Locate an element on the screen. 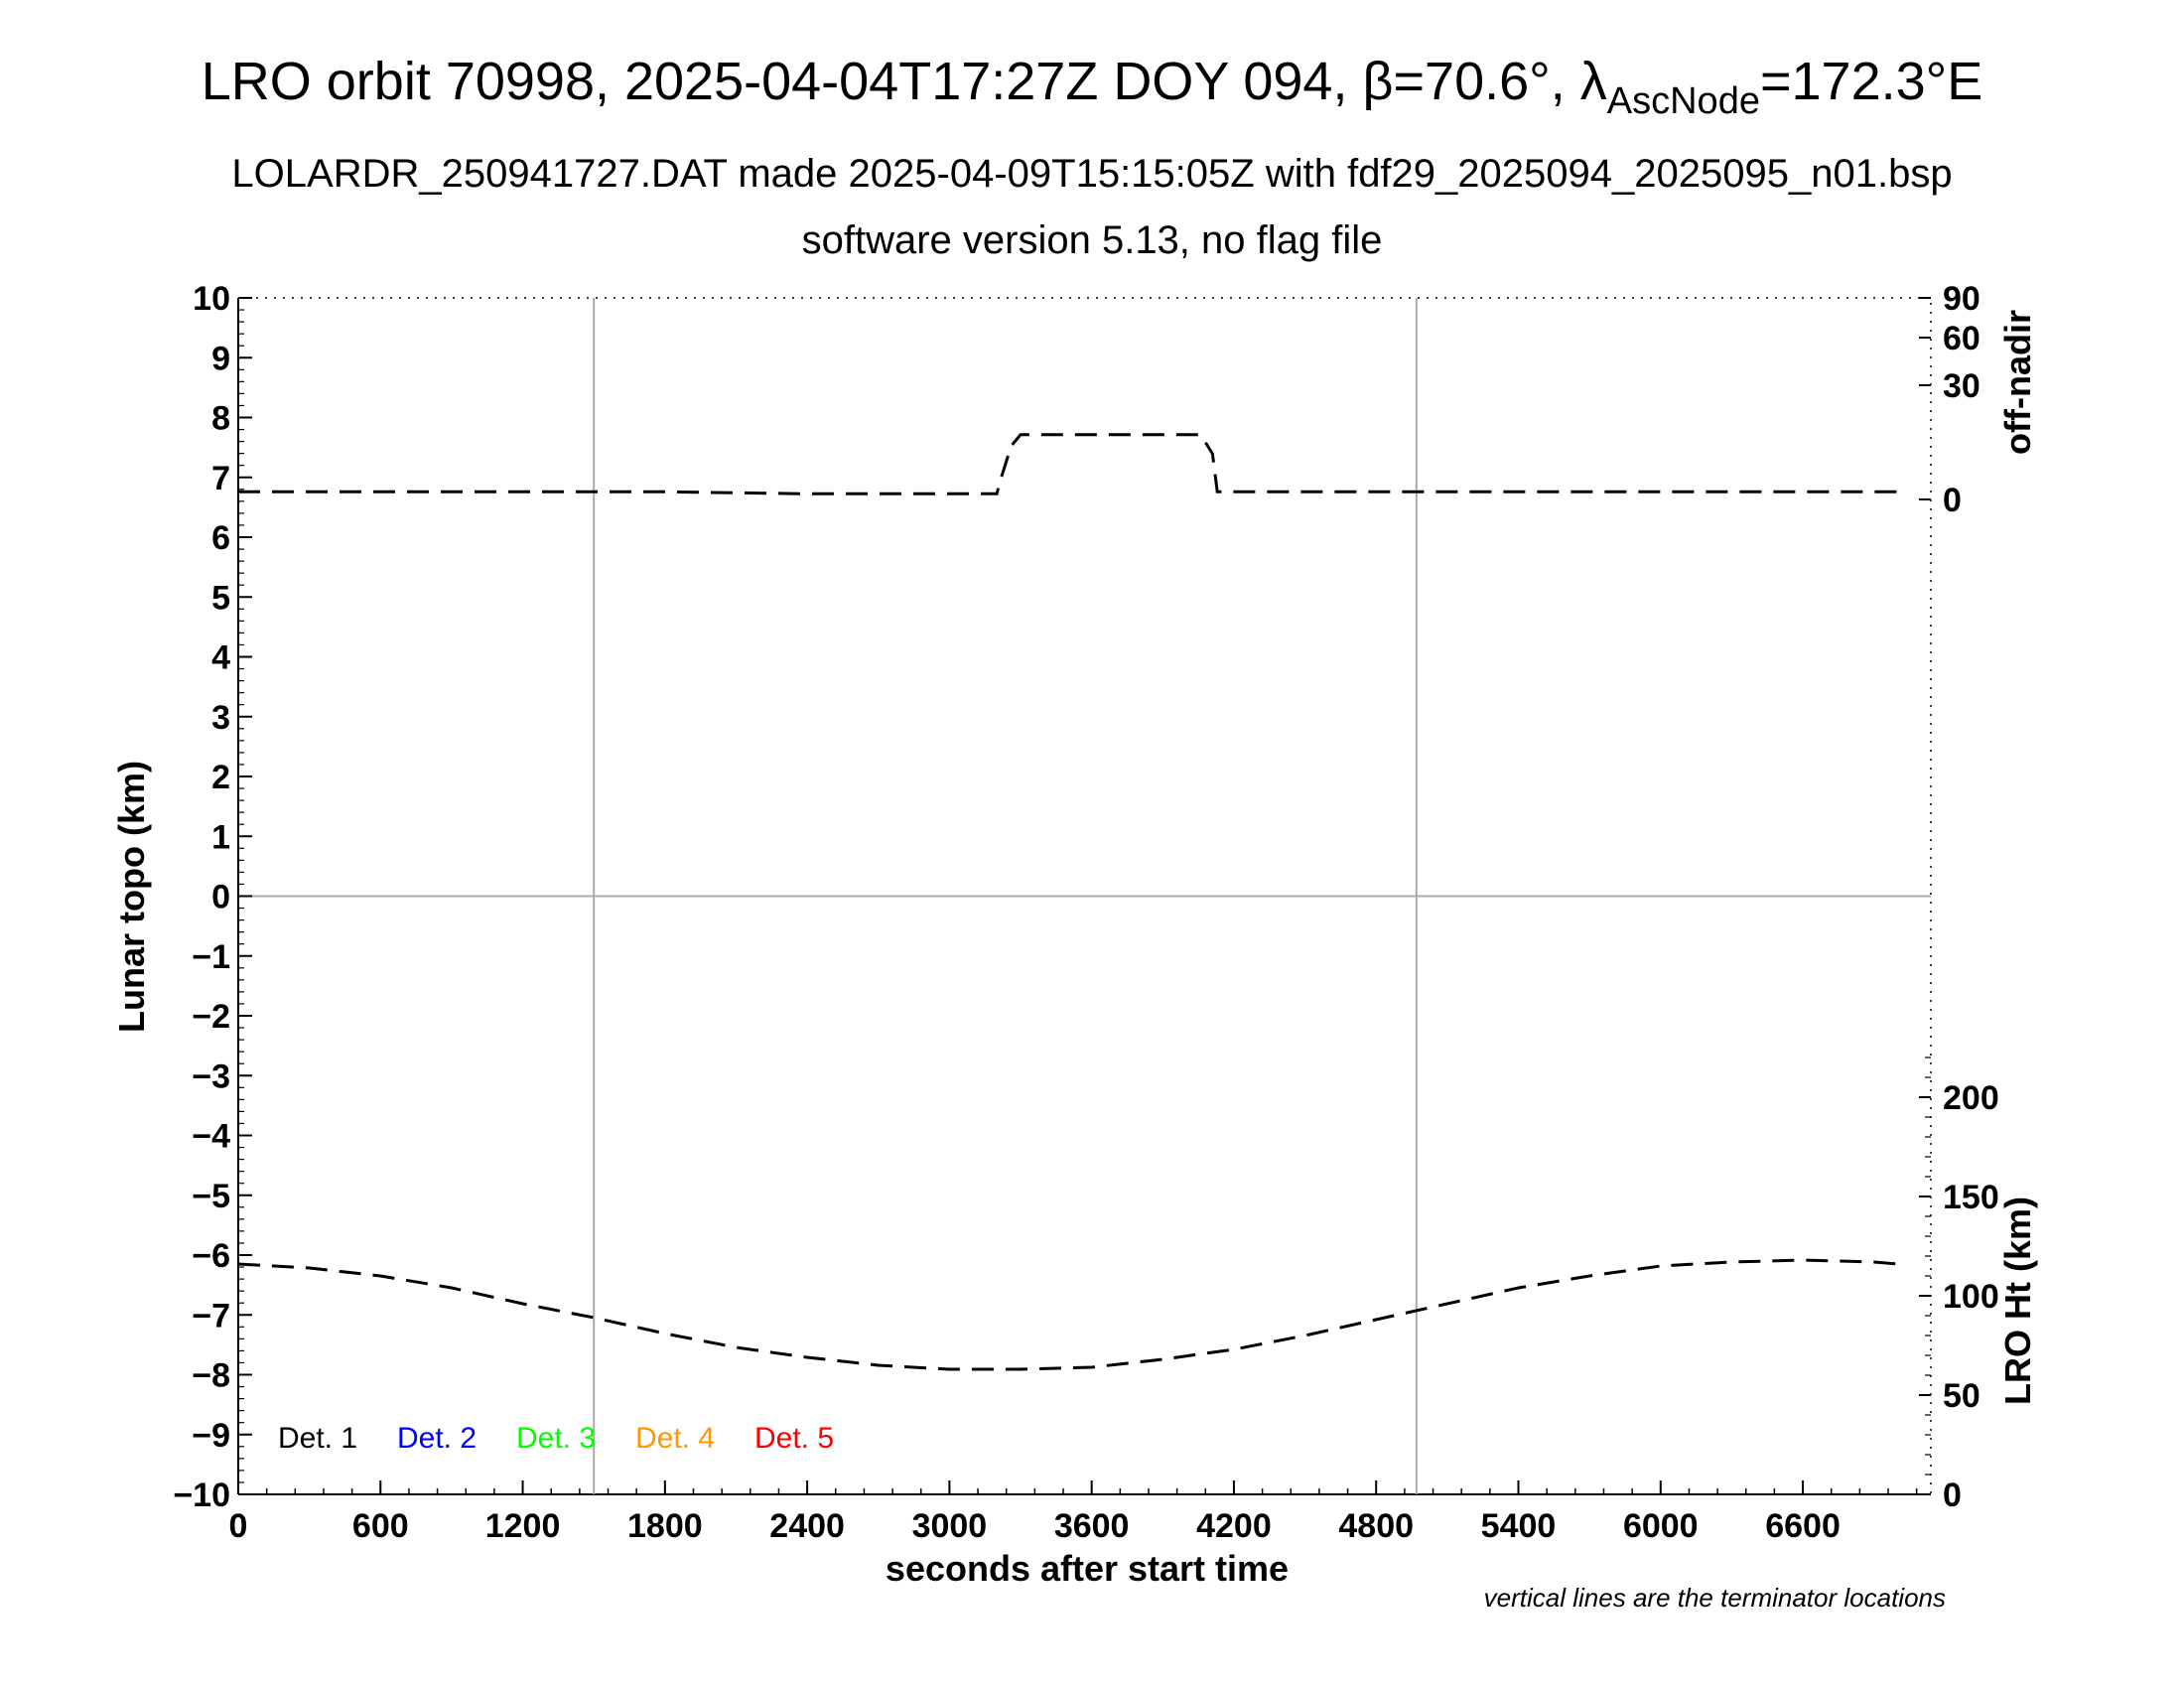  height-tick-label: 100 is located at coordinates (1971, 1297).